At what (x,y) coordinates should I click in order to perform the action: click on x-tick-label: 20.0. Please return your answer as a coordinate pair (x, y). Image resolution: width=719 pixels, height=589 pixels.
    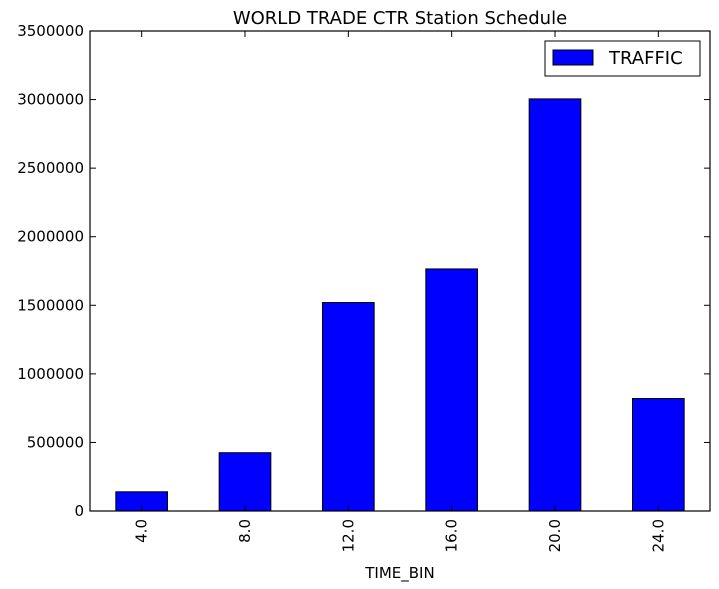
    Looking at the image, I should click on (555, 535).